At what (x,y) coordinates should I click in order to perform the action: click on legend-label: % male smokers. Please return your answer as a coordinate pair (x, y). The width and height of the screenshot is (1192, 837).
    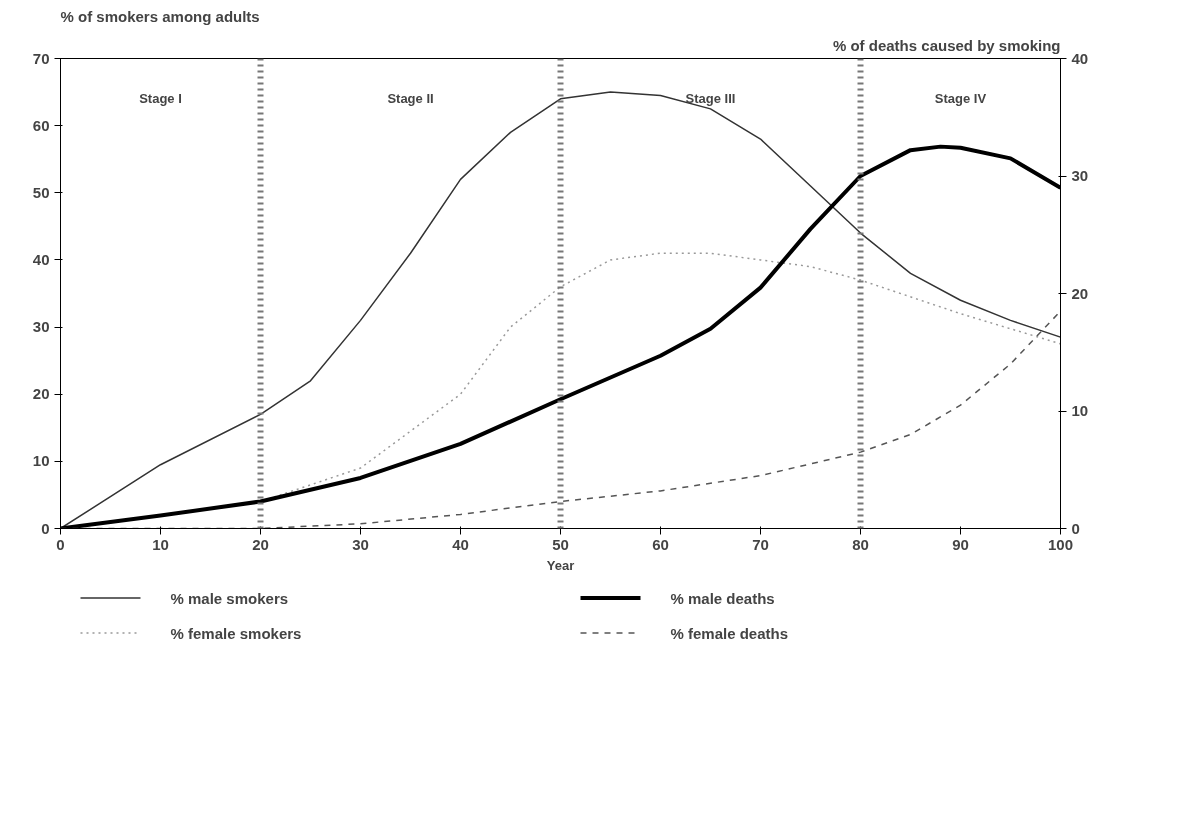
    Looking at the image, I should click on (229, 598).